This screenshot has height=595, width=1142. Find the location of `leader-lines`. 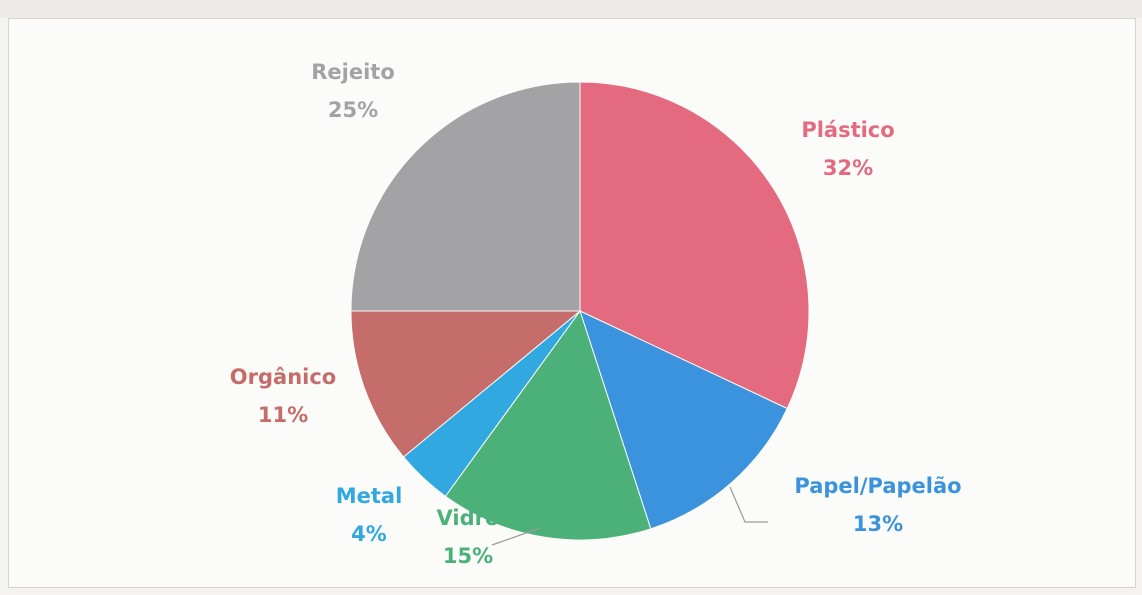

leader-lines is located at coordinates (629, 516).